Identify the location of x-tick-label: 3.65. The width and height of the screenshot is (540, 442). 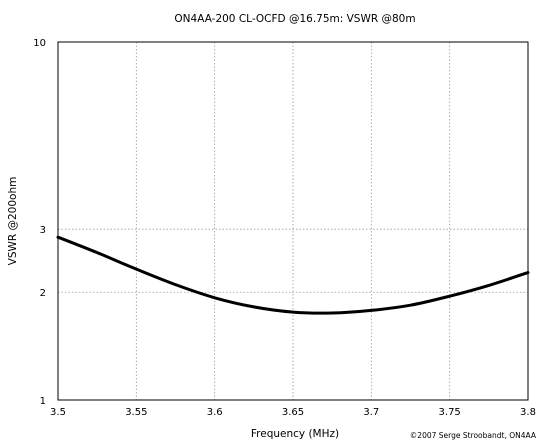
(293, 412).